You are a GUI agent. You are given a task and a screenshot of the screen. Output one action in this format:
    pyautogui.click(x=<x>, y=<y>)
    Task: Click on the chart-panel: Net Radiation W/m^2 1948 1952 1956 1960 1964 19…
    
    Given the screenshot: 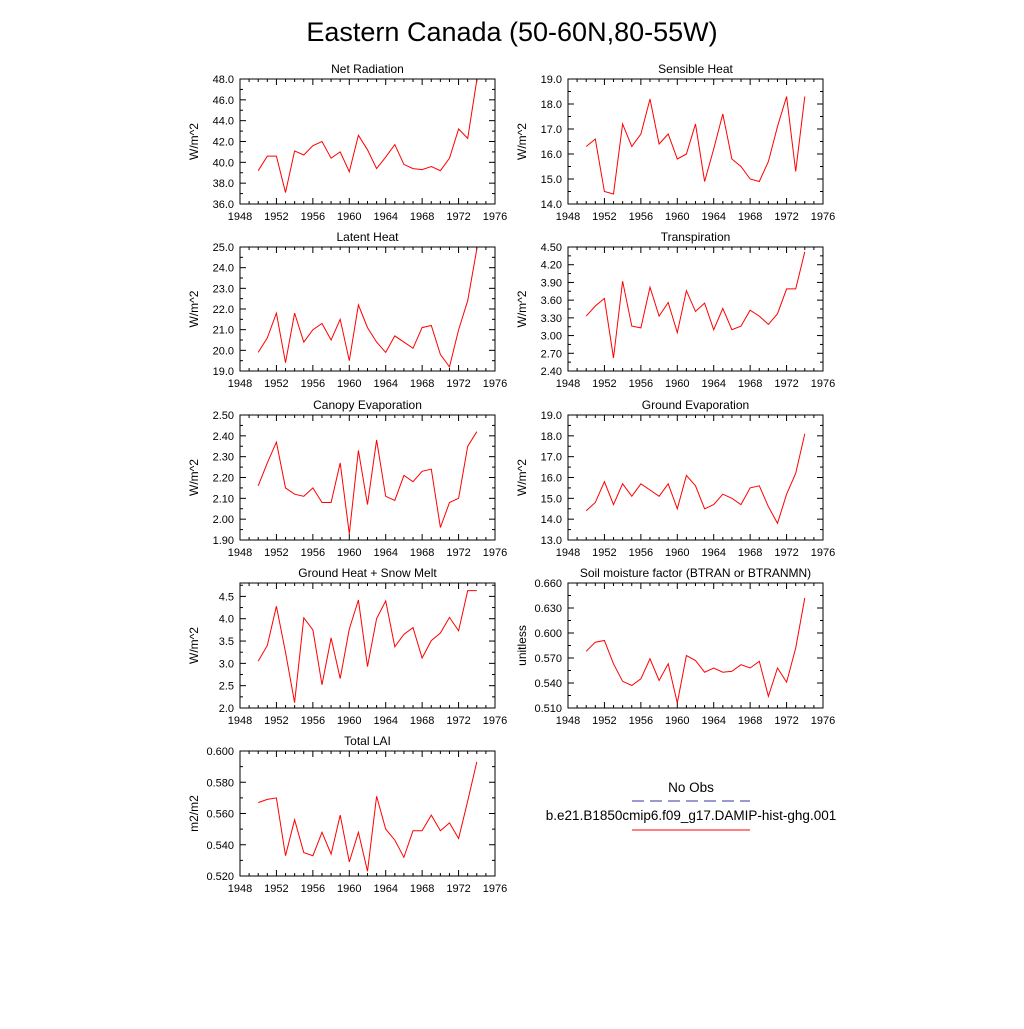 What is the action you would take?
    pyautogui.click(x=347, y=142)
    